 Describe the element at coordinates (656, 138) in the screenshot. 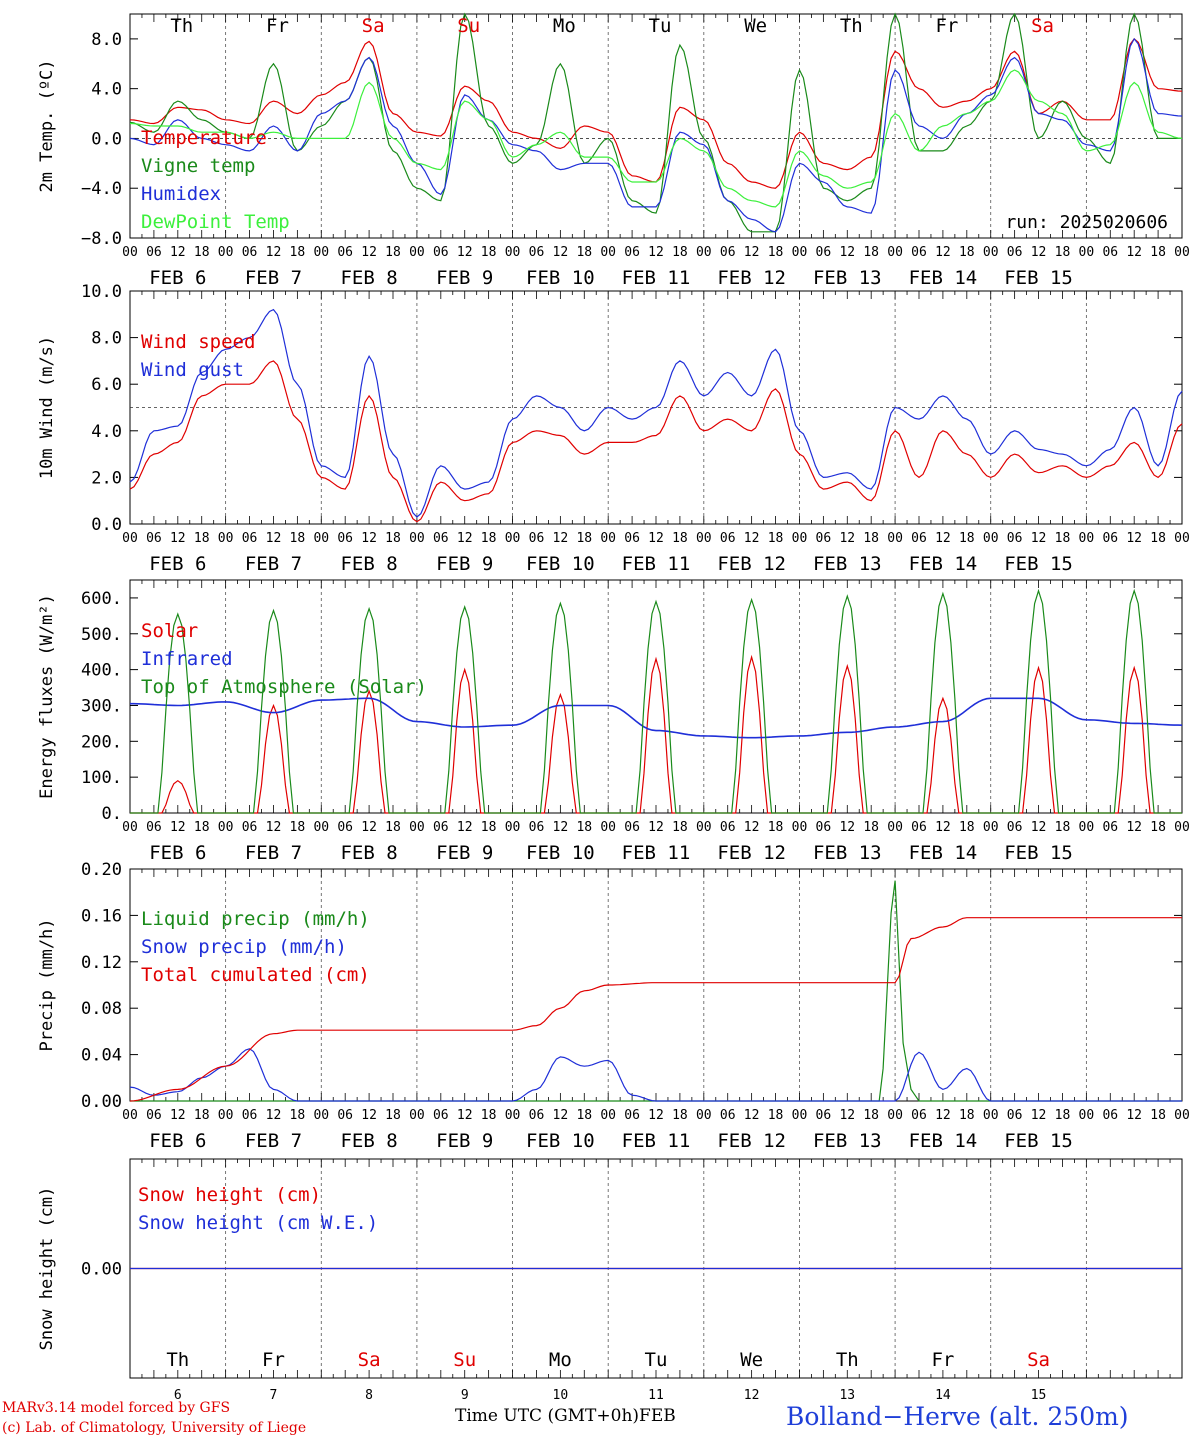

I see `series-dewpoint-temp` at that location.